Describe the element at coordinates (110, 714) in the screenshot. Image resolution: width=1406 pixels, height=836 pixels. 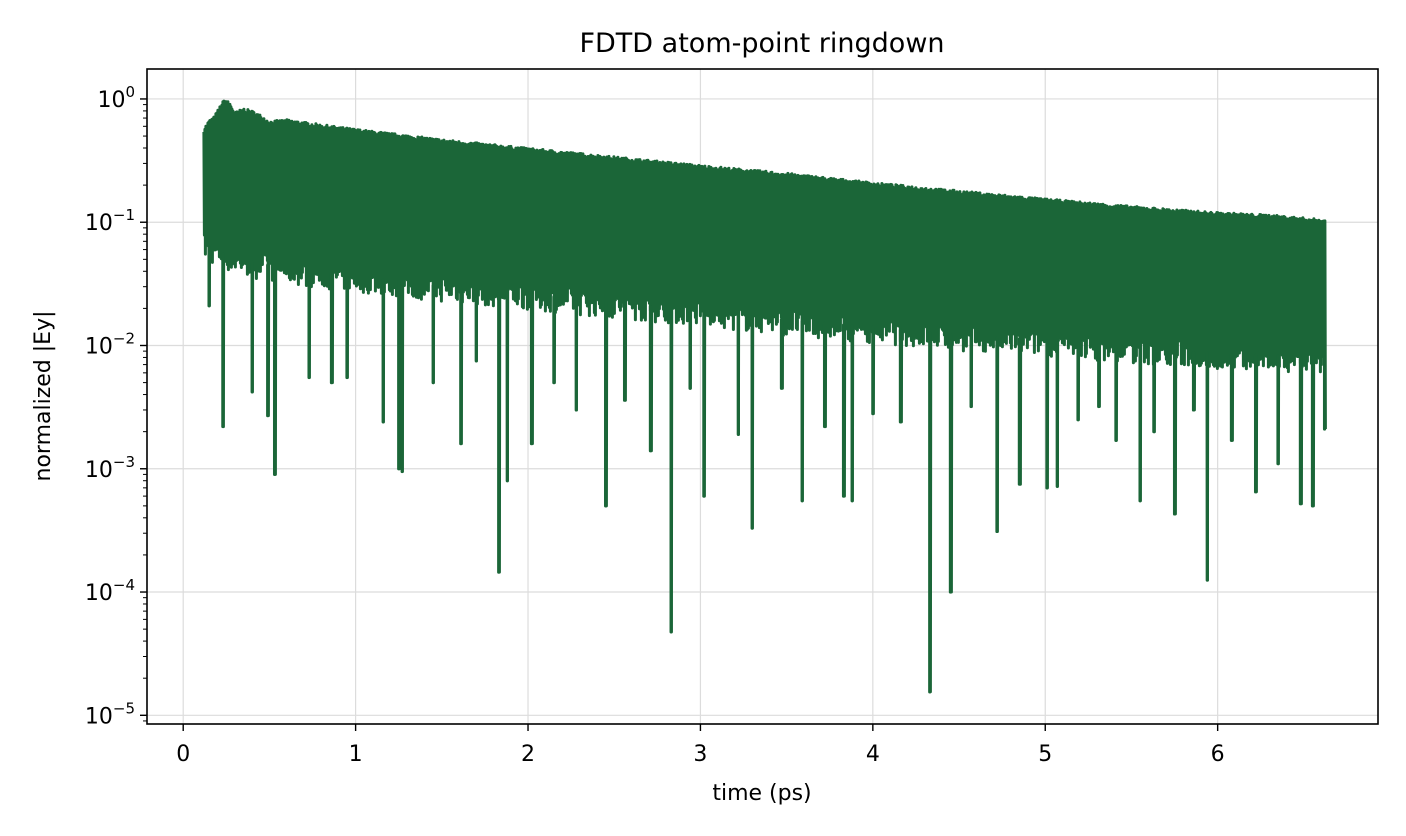
I see `y-tick-label: 10⁻⁵` at that location.